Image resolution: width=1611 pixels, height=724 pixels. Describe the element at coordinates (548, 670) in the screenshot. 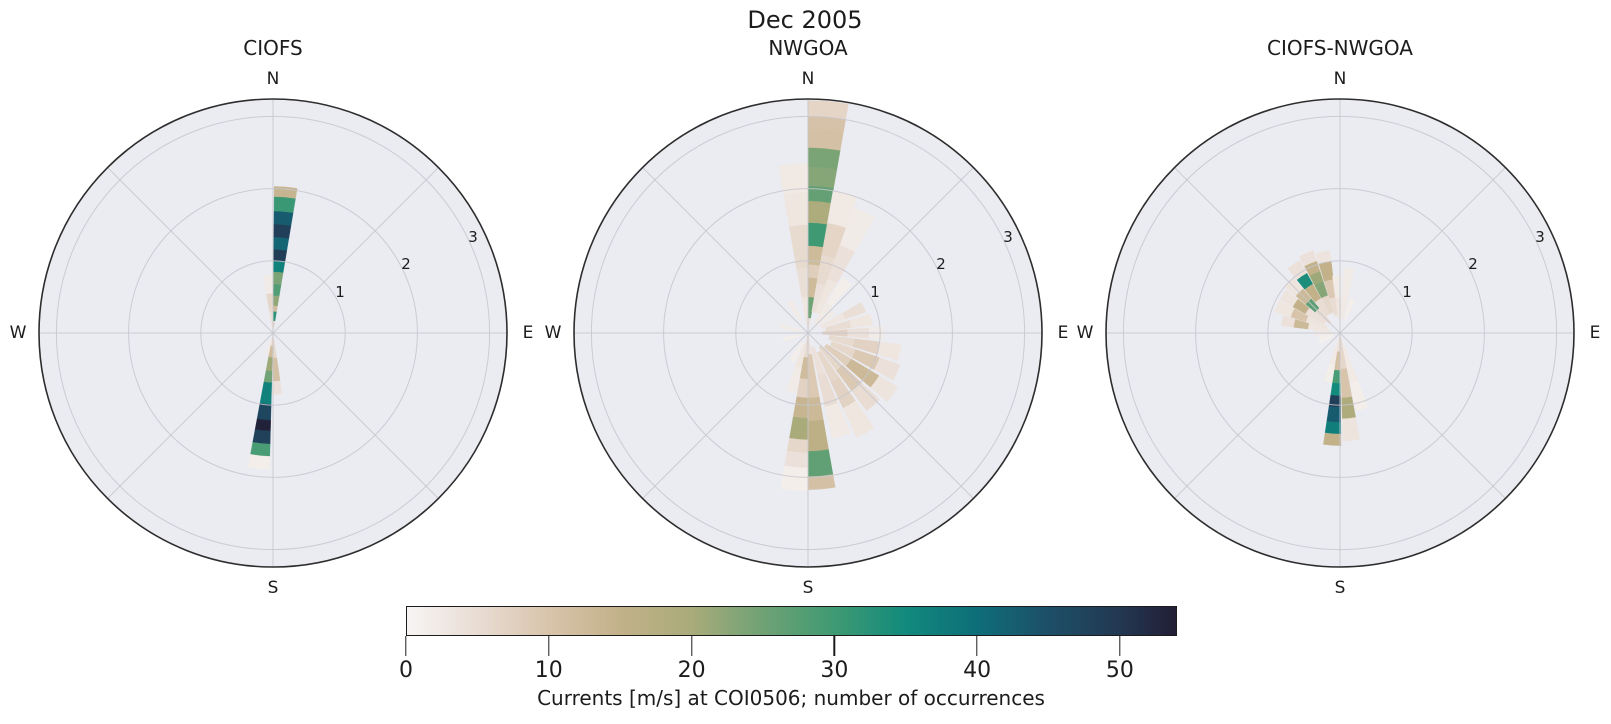

I see `colorbar-tick-10: 10` at that location.